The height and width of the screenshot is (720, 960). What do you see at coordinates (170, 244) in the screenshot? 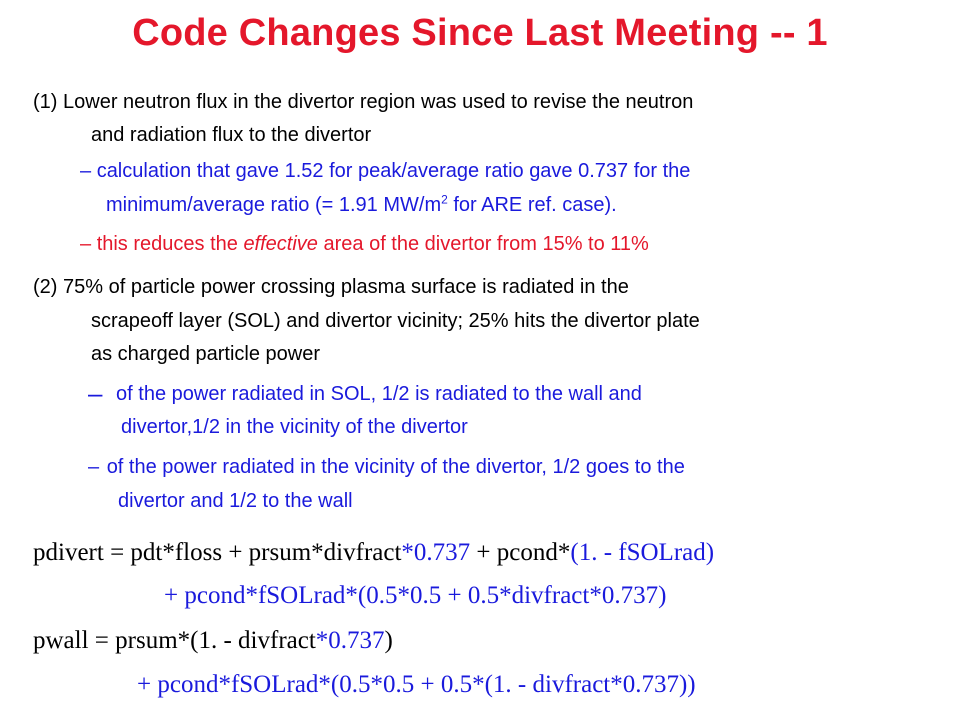
I see `item1-subbullet2-text-a: this reduces the` at bounding box center [170, 244].